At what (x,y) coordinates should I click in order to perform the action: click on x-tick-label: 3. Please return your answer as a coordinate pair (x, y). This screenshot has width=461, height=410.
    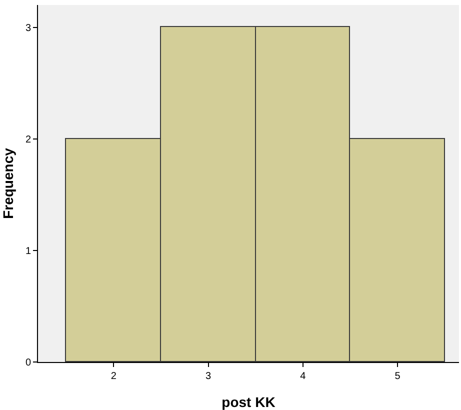
    Looking at the image, I should click on (209, 376).